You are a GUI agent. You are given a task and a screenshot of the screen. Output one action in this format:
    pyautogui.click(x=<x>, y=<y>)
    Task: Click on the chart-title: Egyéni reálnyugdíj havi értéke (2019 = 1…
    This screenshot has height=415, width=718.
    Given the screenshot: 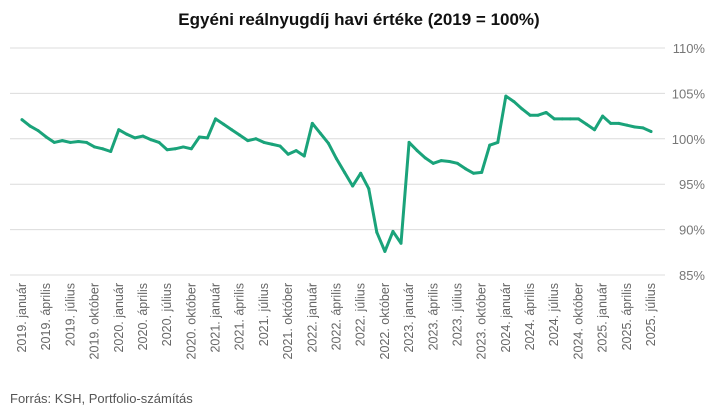 What is the action you would take?
    pyautogui.click(x=359, y=19)
    